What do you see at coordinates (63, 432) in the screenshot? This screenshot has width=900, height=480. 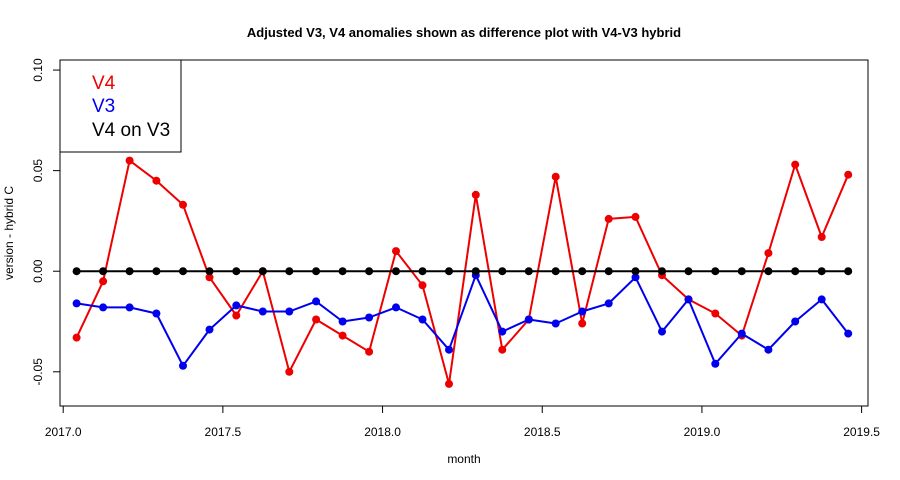 I see `x-tick-label: 2017.0` at bounding box center [63, 432].